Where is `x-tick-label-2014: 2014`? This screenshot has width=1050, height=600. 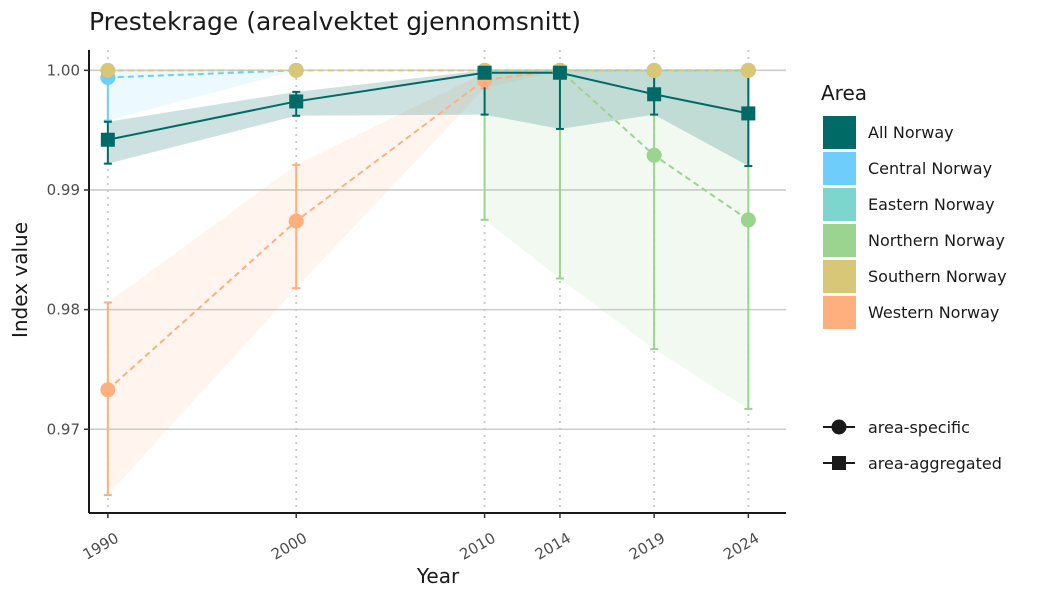
x-tick-label-2014: 2014 is located at coordinates (553, 546).